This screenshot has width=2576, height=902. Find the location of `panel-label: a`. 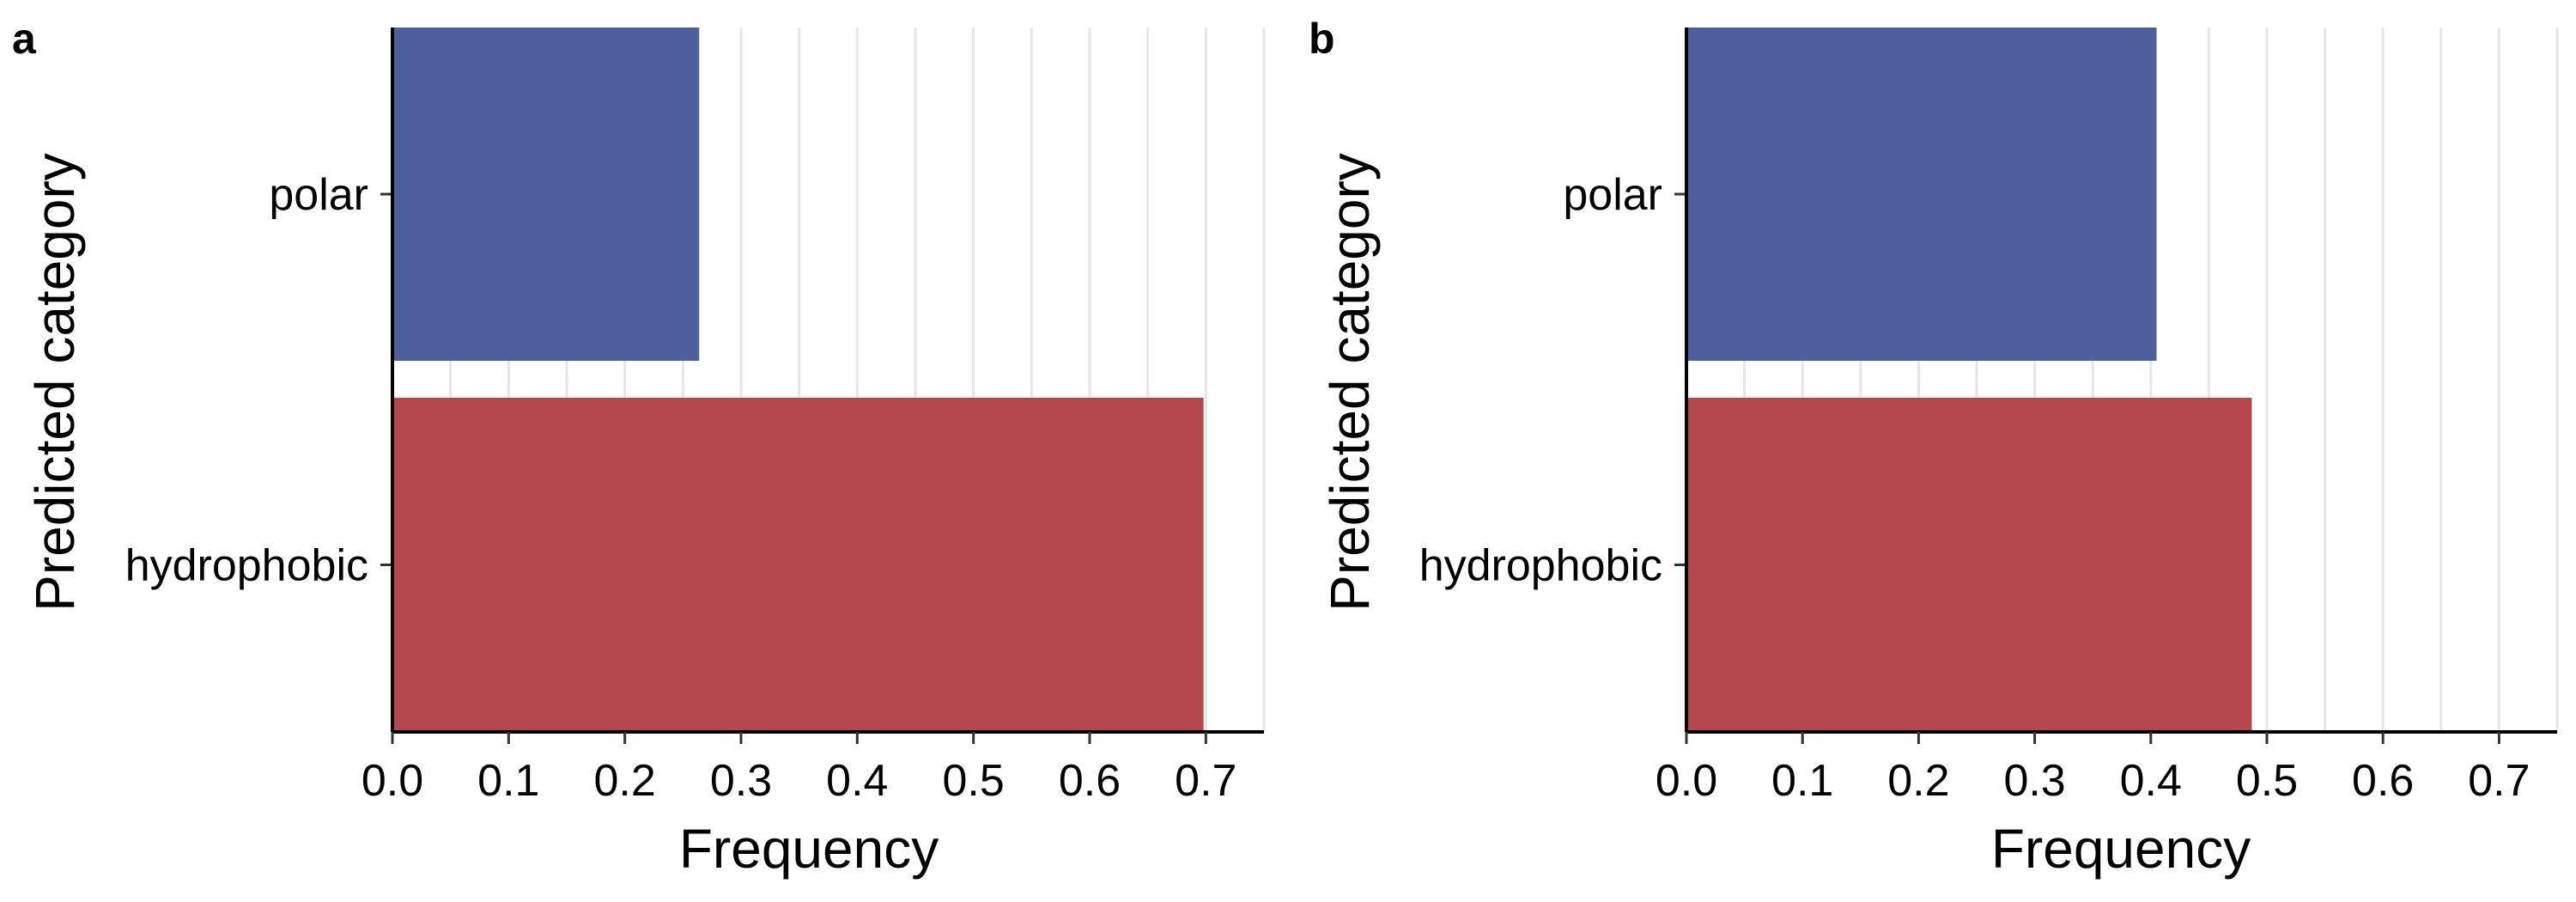

panel-label: a is located at coordinates (25, 39).